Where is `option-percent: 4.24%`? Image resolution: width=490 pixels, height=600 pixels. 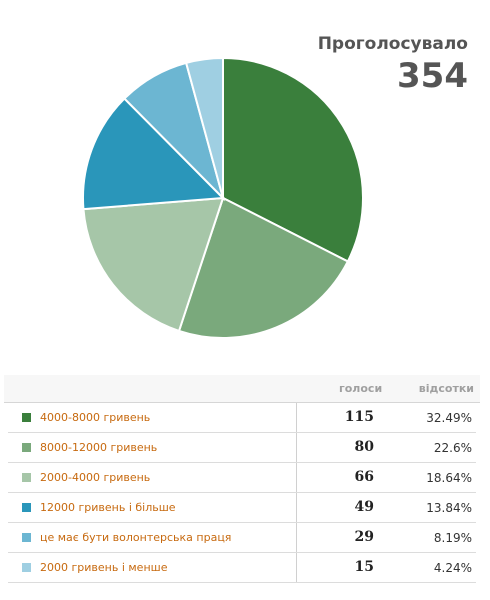 option-percent: 4.24% is located at coordinates (452, 568).